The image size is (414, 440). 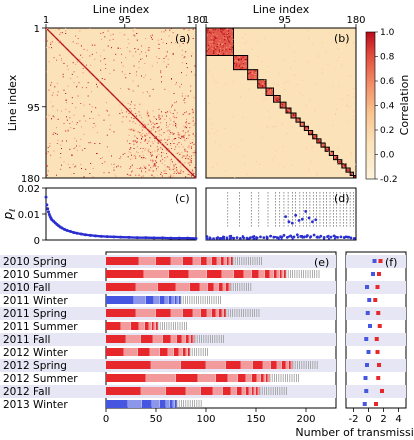 I want to click on panel-f-x-tick-label: 4, so click(x=398, y=419).